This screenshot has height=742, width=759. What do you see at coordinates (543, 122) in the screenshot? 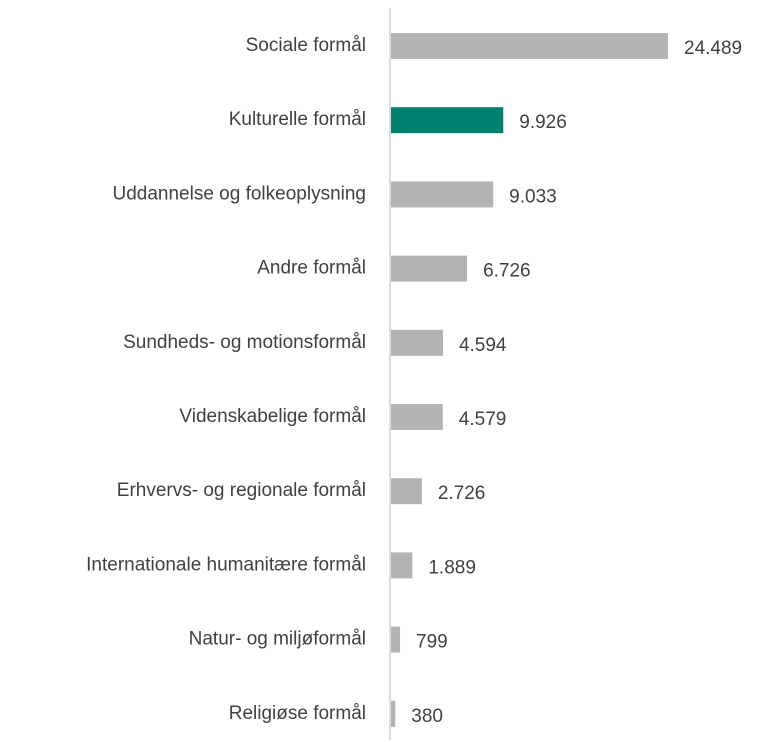
I see `value-label: 9.926` at bounding box center [543, 122].